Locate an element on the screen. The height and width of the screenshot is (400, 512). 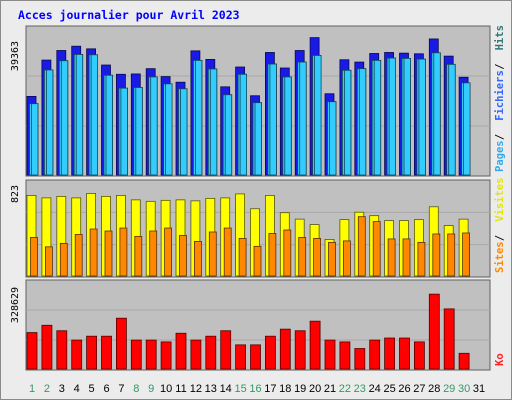
x-tick-label: 29 is located at coordinates (449, 389).